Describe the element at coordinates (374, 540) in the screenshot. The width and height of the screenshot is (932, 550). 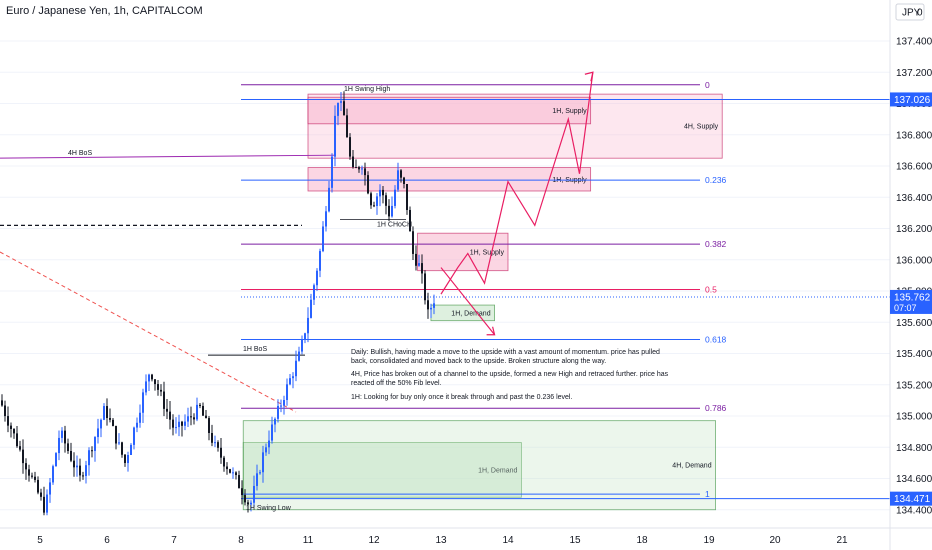
I see `x-tick-label: 12` at that location.